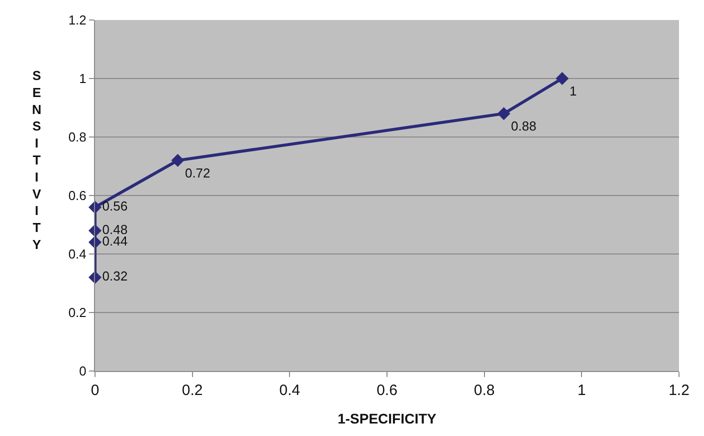  What do you see at coordinates (82, 371) in the screenshot?
I see `y-tick-label: 0` at bounding box center [82, 371].